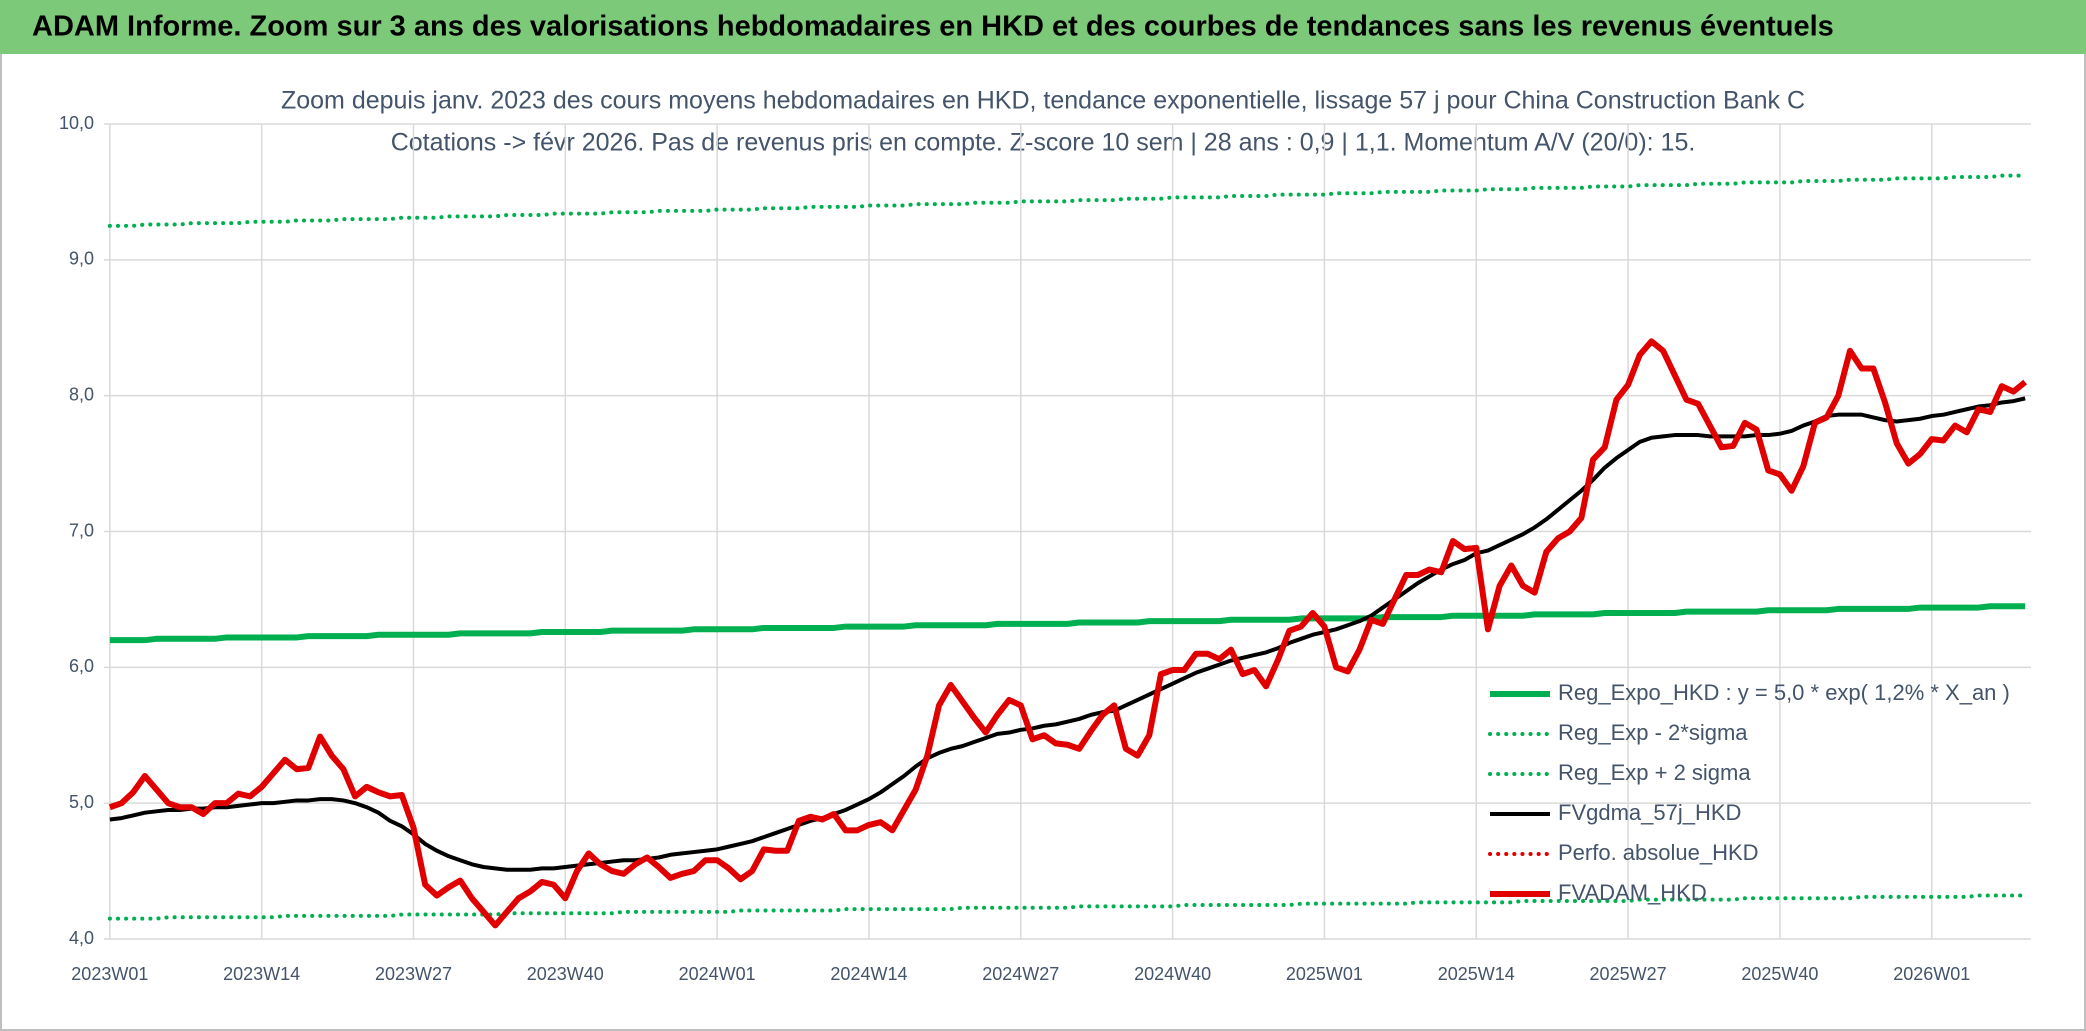 Image resolution: width=2086 pixels, height=1031 pixels. I want to click on legend-label: Reg_Exp - 2*sigma, so click(1653, 732).